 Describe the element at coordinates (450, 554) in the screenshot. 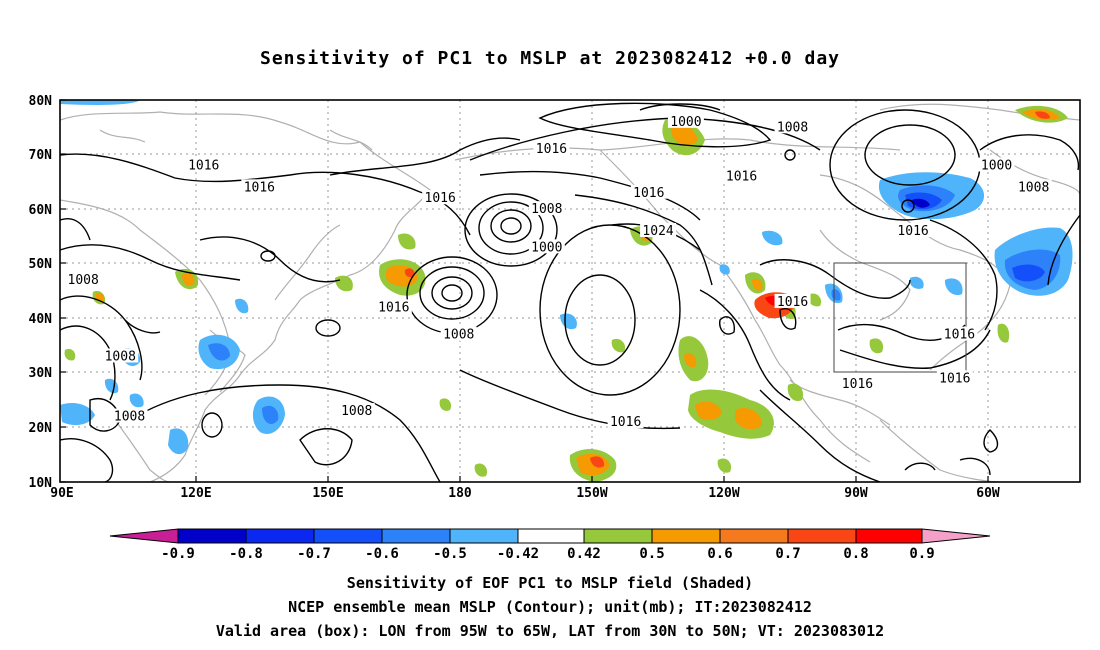

I see `colorbar-label: -0.5` at that location.